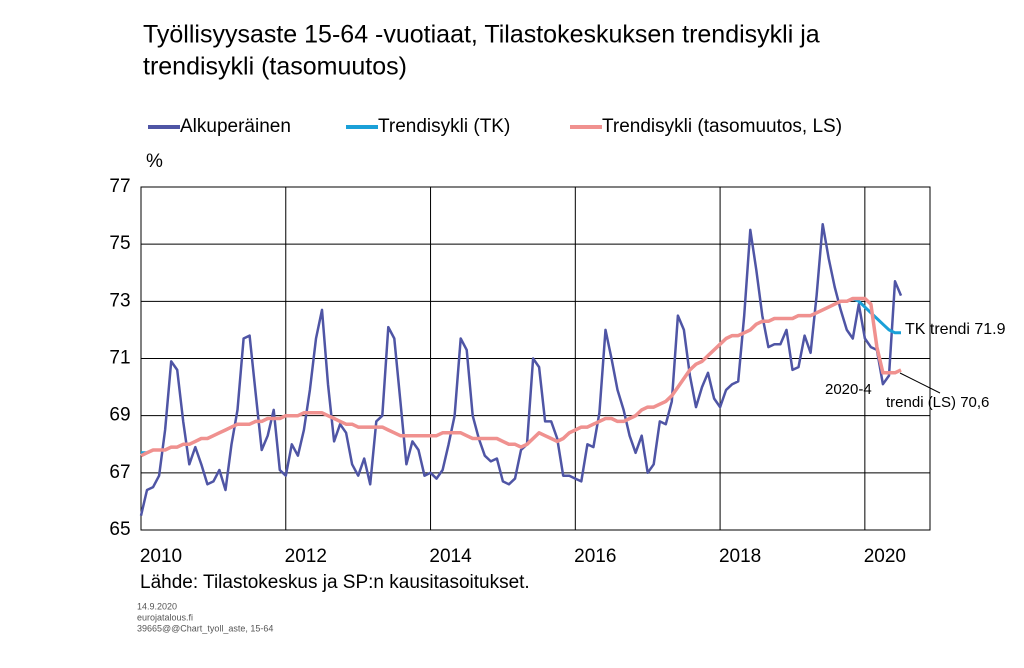 The image size is (1024, 668). I want to click on footer: eurojatalous.fi, so click(165, 617).